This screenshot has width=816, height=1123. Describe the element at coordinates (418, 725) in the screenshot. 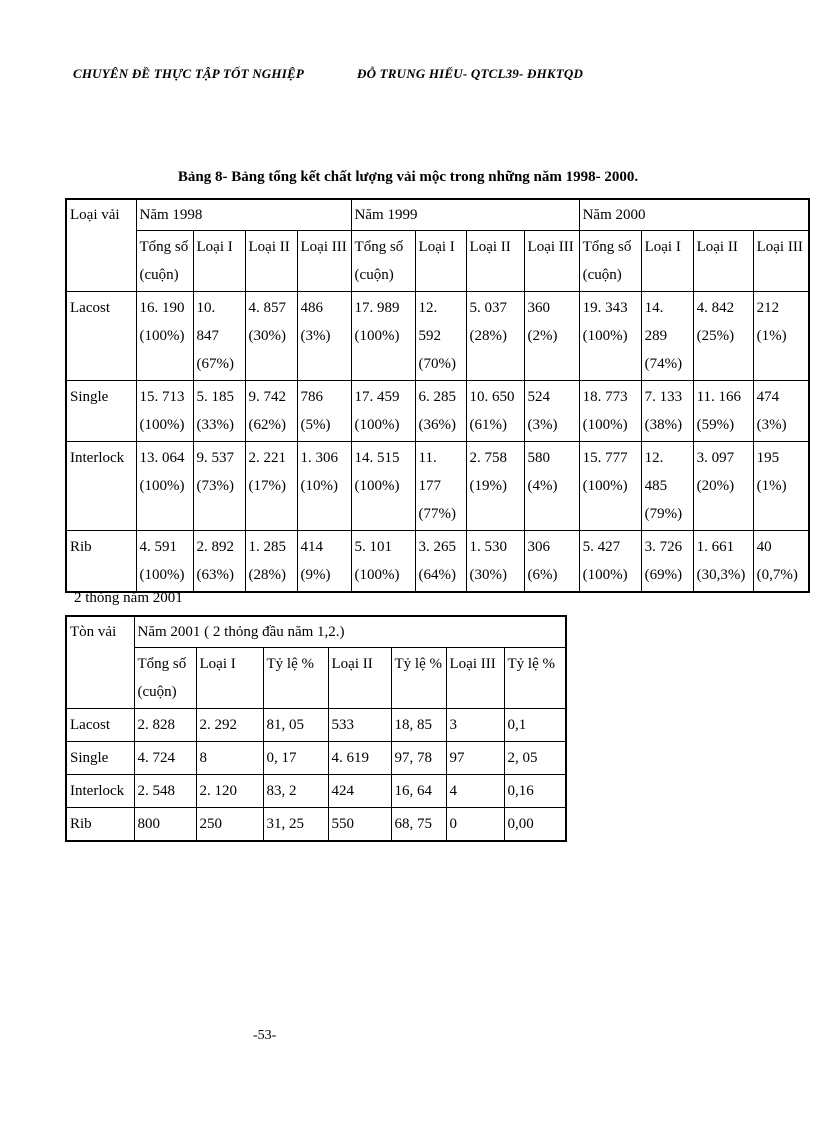

I see `data-cell: 18, 85` at that location.